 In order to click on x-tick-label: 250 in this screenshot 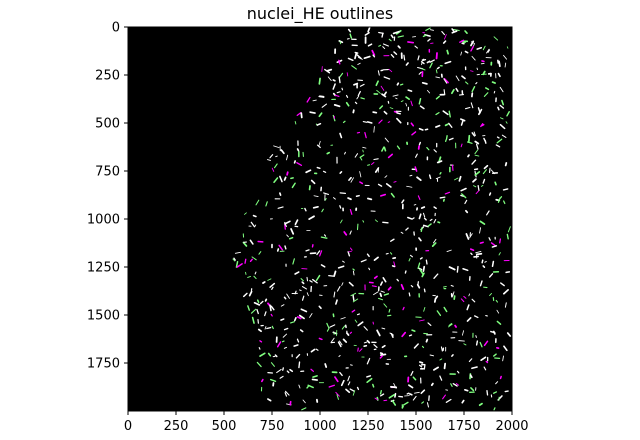, I will do `click(176, 426)`.